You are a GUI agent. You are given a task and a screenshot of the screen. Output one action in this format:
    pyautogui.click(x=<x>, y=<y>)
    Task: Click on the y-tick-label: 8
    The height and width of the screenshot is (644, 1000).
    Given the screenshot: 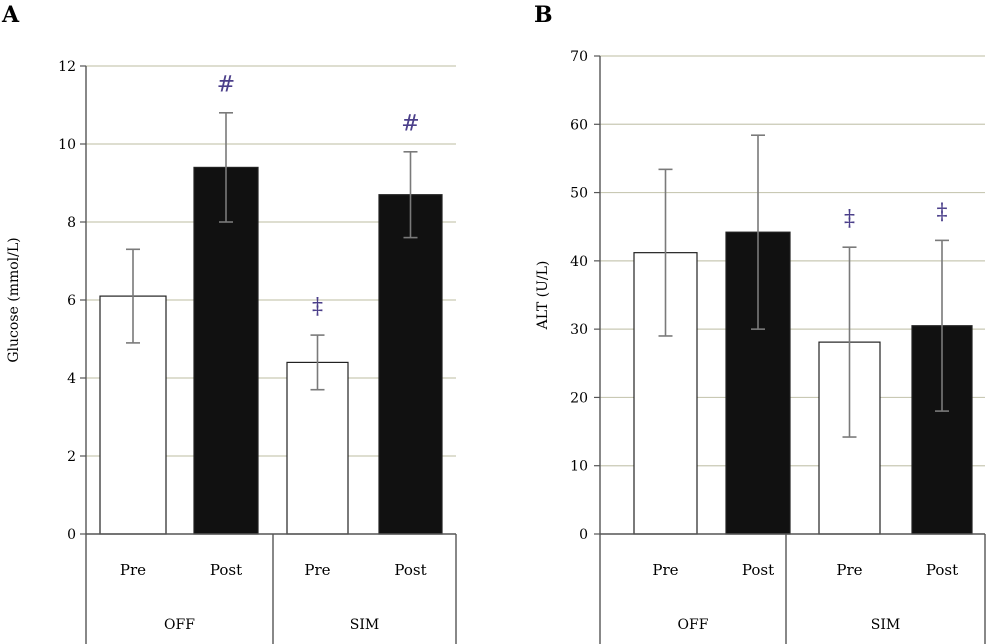 What is the action you would take?
    pyautogui.click(x=71, y=223)
    